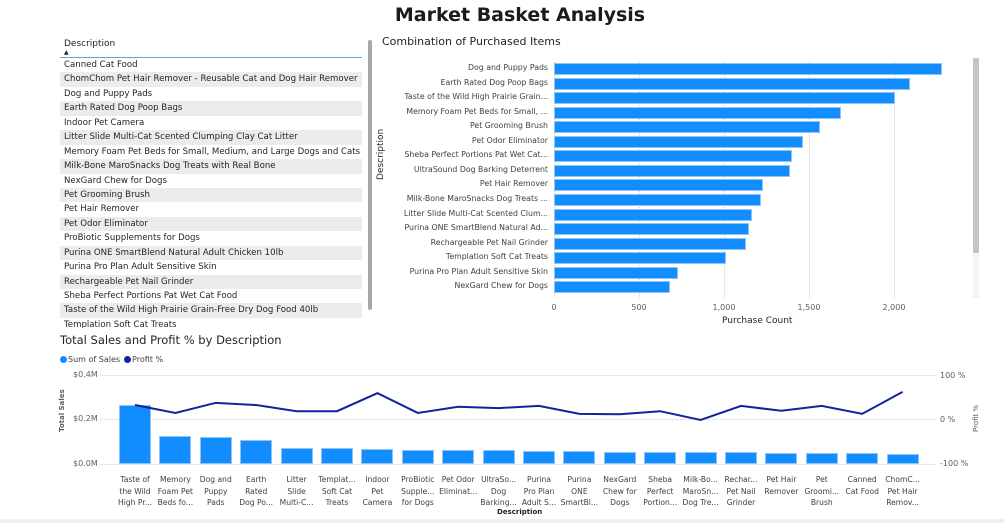  What do you see at coordinates (620, 502) in the screenshot?
I see `label-line: Dogs` at bounding box center [620, 502].